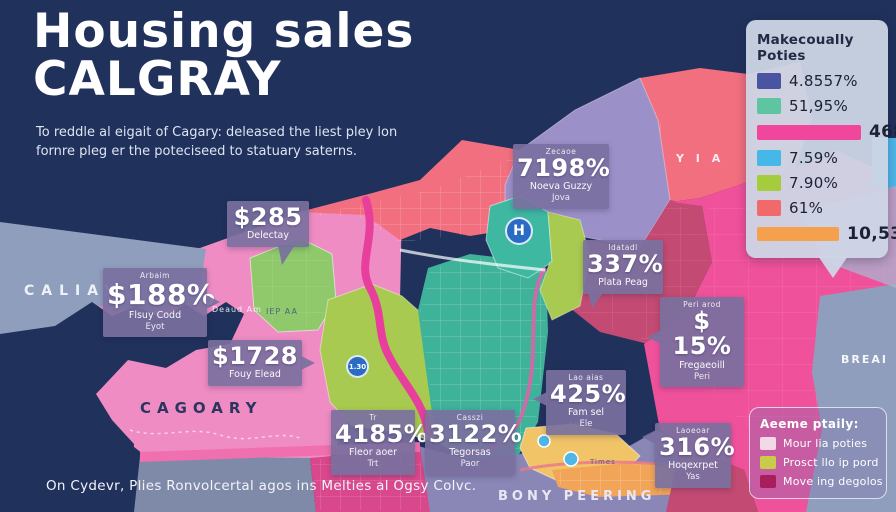 The image size is (896, 512). I want to click on badge-value: $285, so click(268, 217).